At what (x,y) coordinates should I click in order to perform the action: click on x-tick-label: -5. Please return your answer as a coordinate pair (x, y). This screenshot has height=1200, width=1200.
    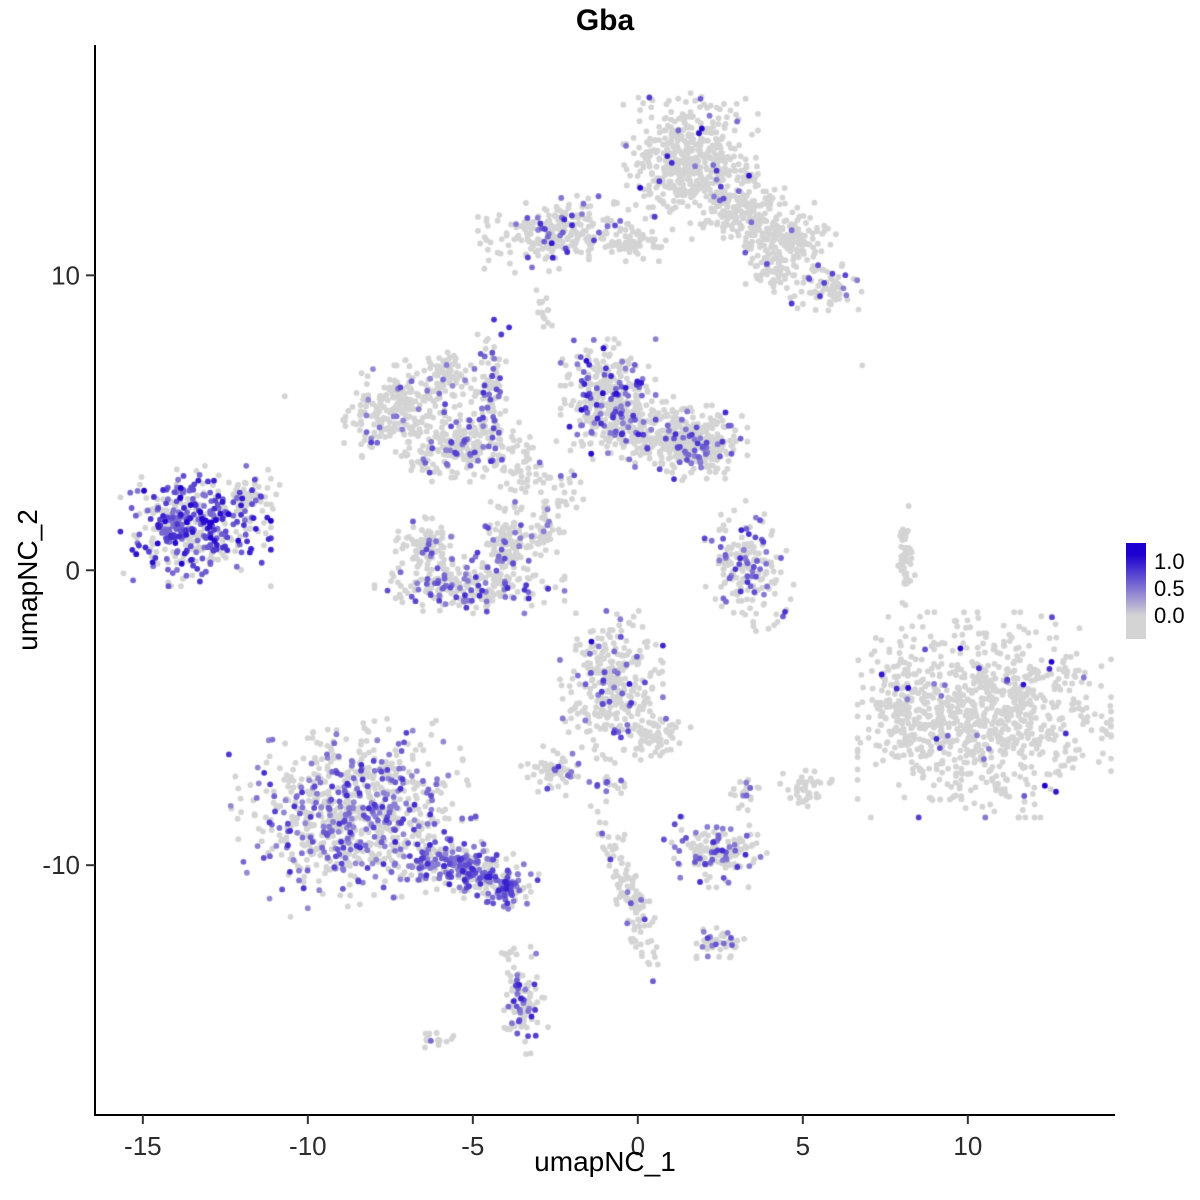
    Looking at the image, I should click on (472, 1146).